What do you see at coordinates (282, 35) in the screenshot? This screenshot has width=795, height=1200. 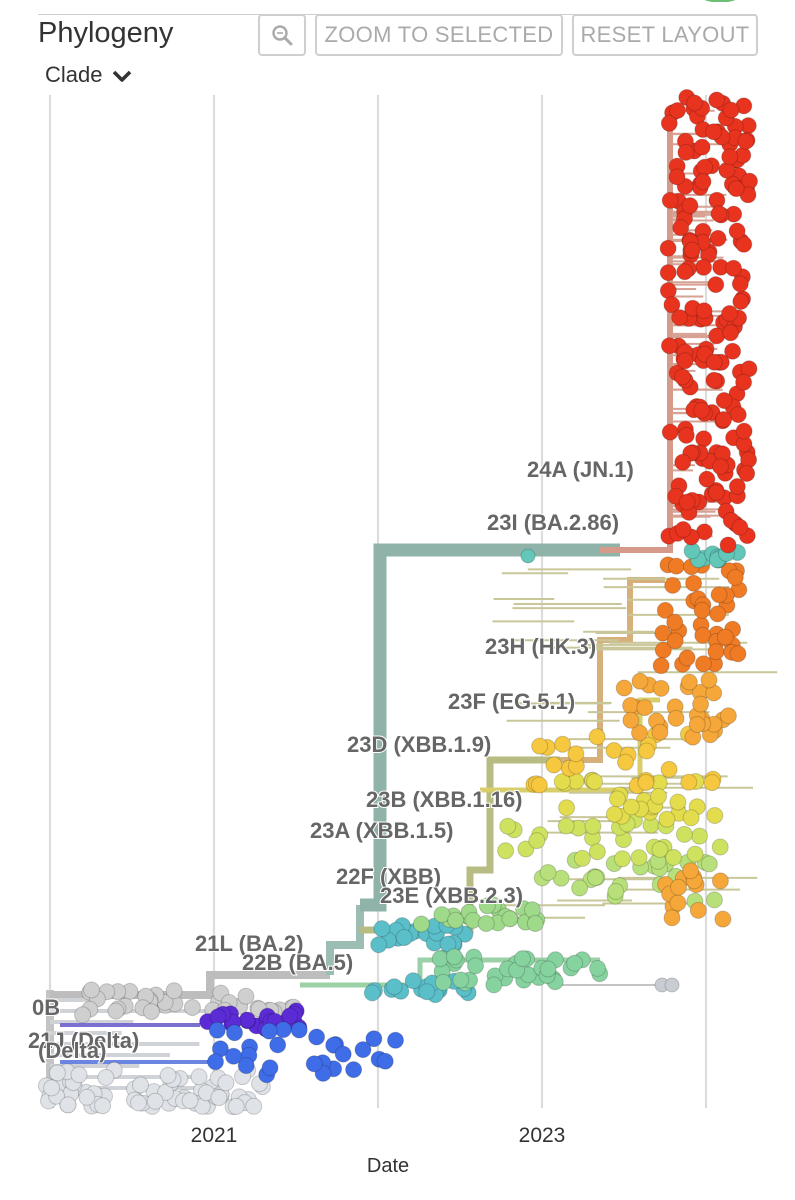 I see `search-button` at bounding box center [282, 35].